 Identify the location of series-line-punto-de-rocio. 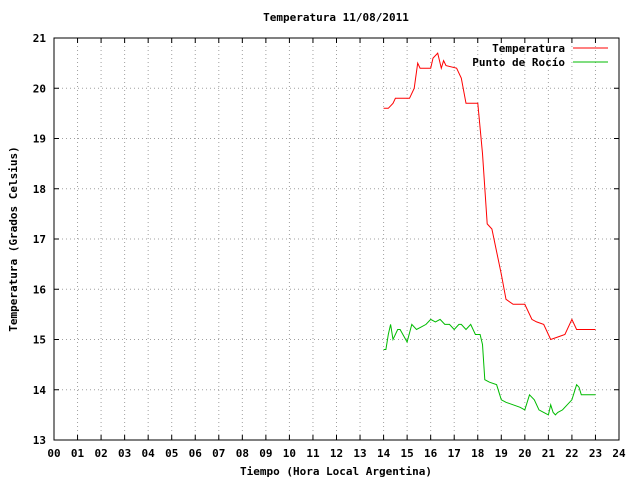
(489, 367).